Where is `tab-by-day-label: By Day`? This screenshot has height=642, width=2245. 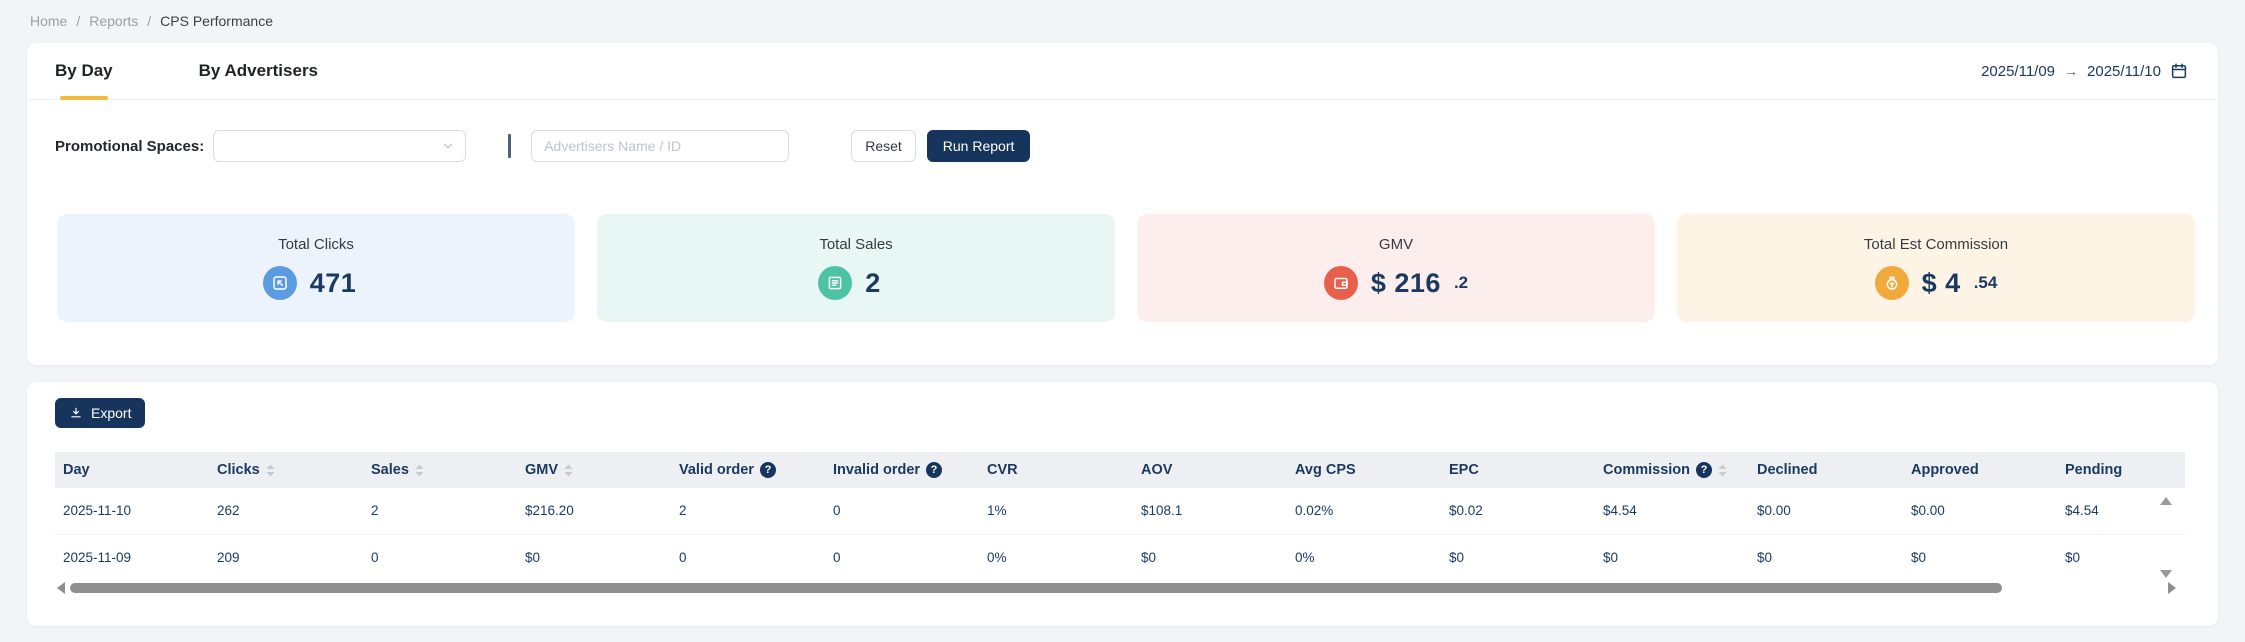 tab-by-day-label: By Day is located at coordinates (84, 70).